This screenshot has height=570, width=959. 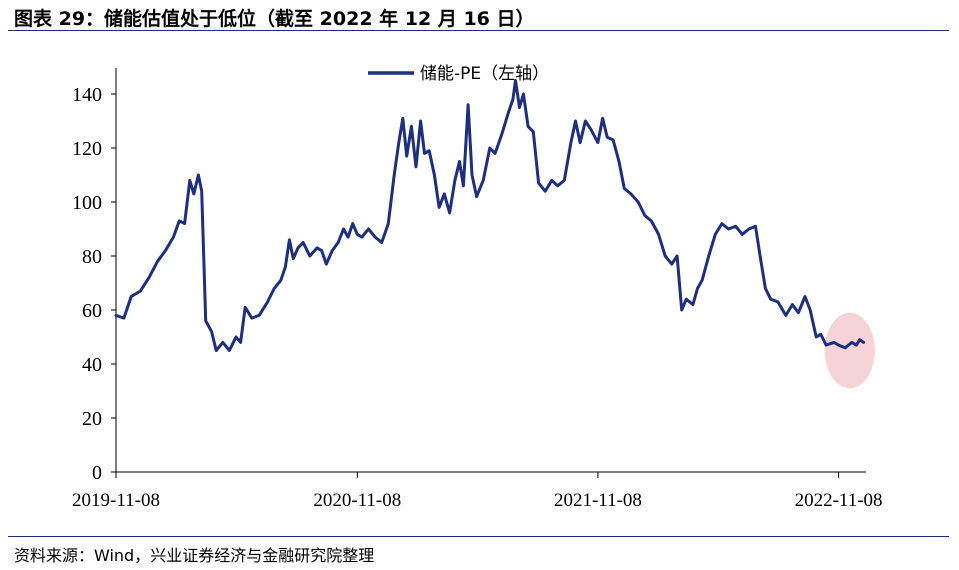 I want to click on footer-divider, so click(x=478, y=536).